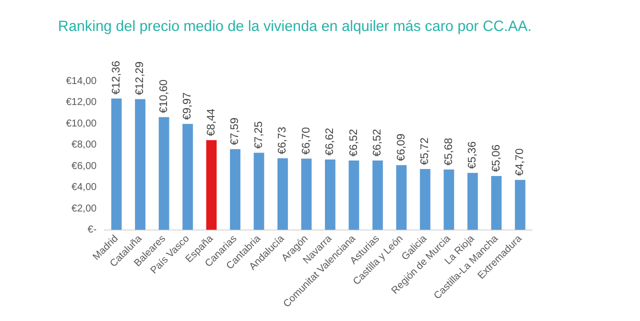 This screenshot has width=640, height=321. Describe the element at coordinates (82, 81) in the screenshot. I see `y-tick-label: €14,00` at that location.